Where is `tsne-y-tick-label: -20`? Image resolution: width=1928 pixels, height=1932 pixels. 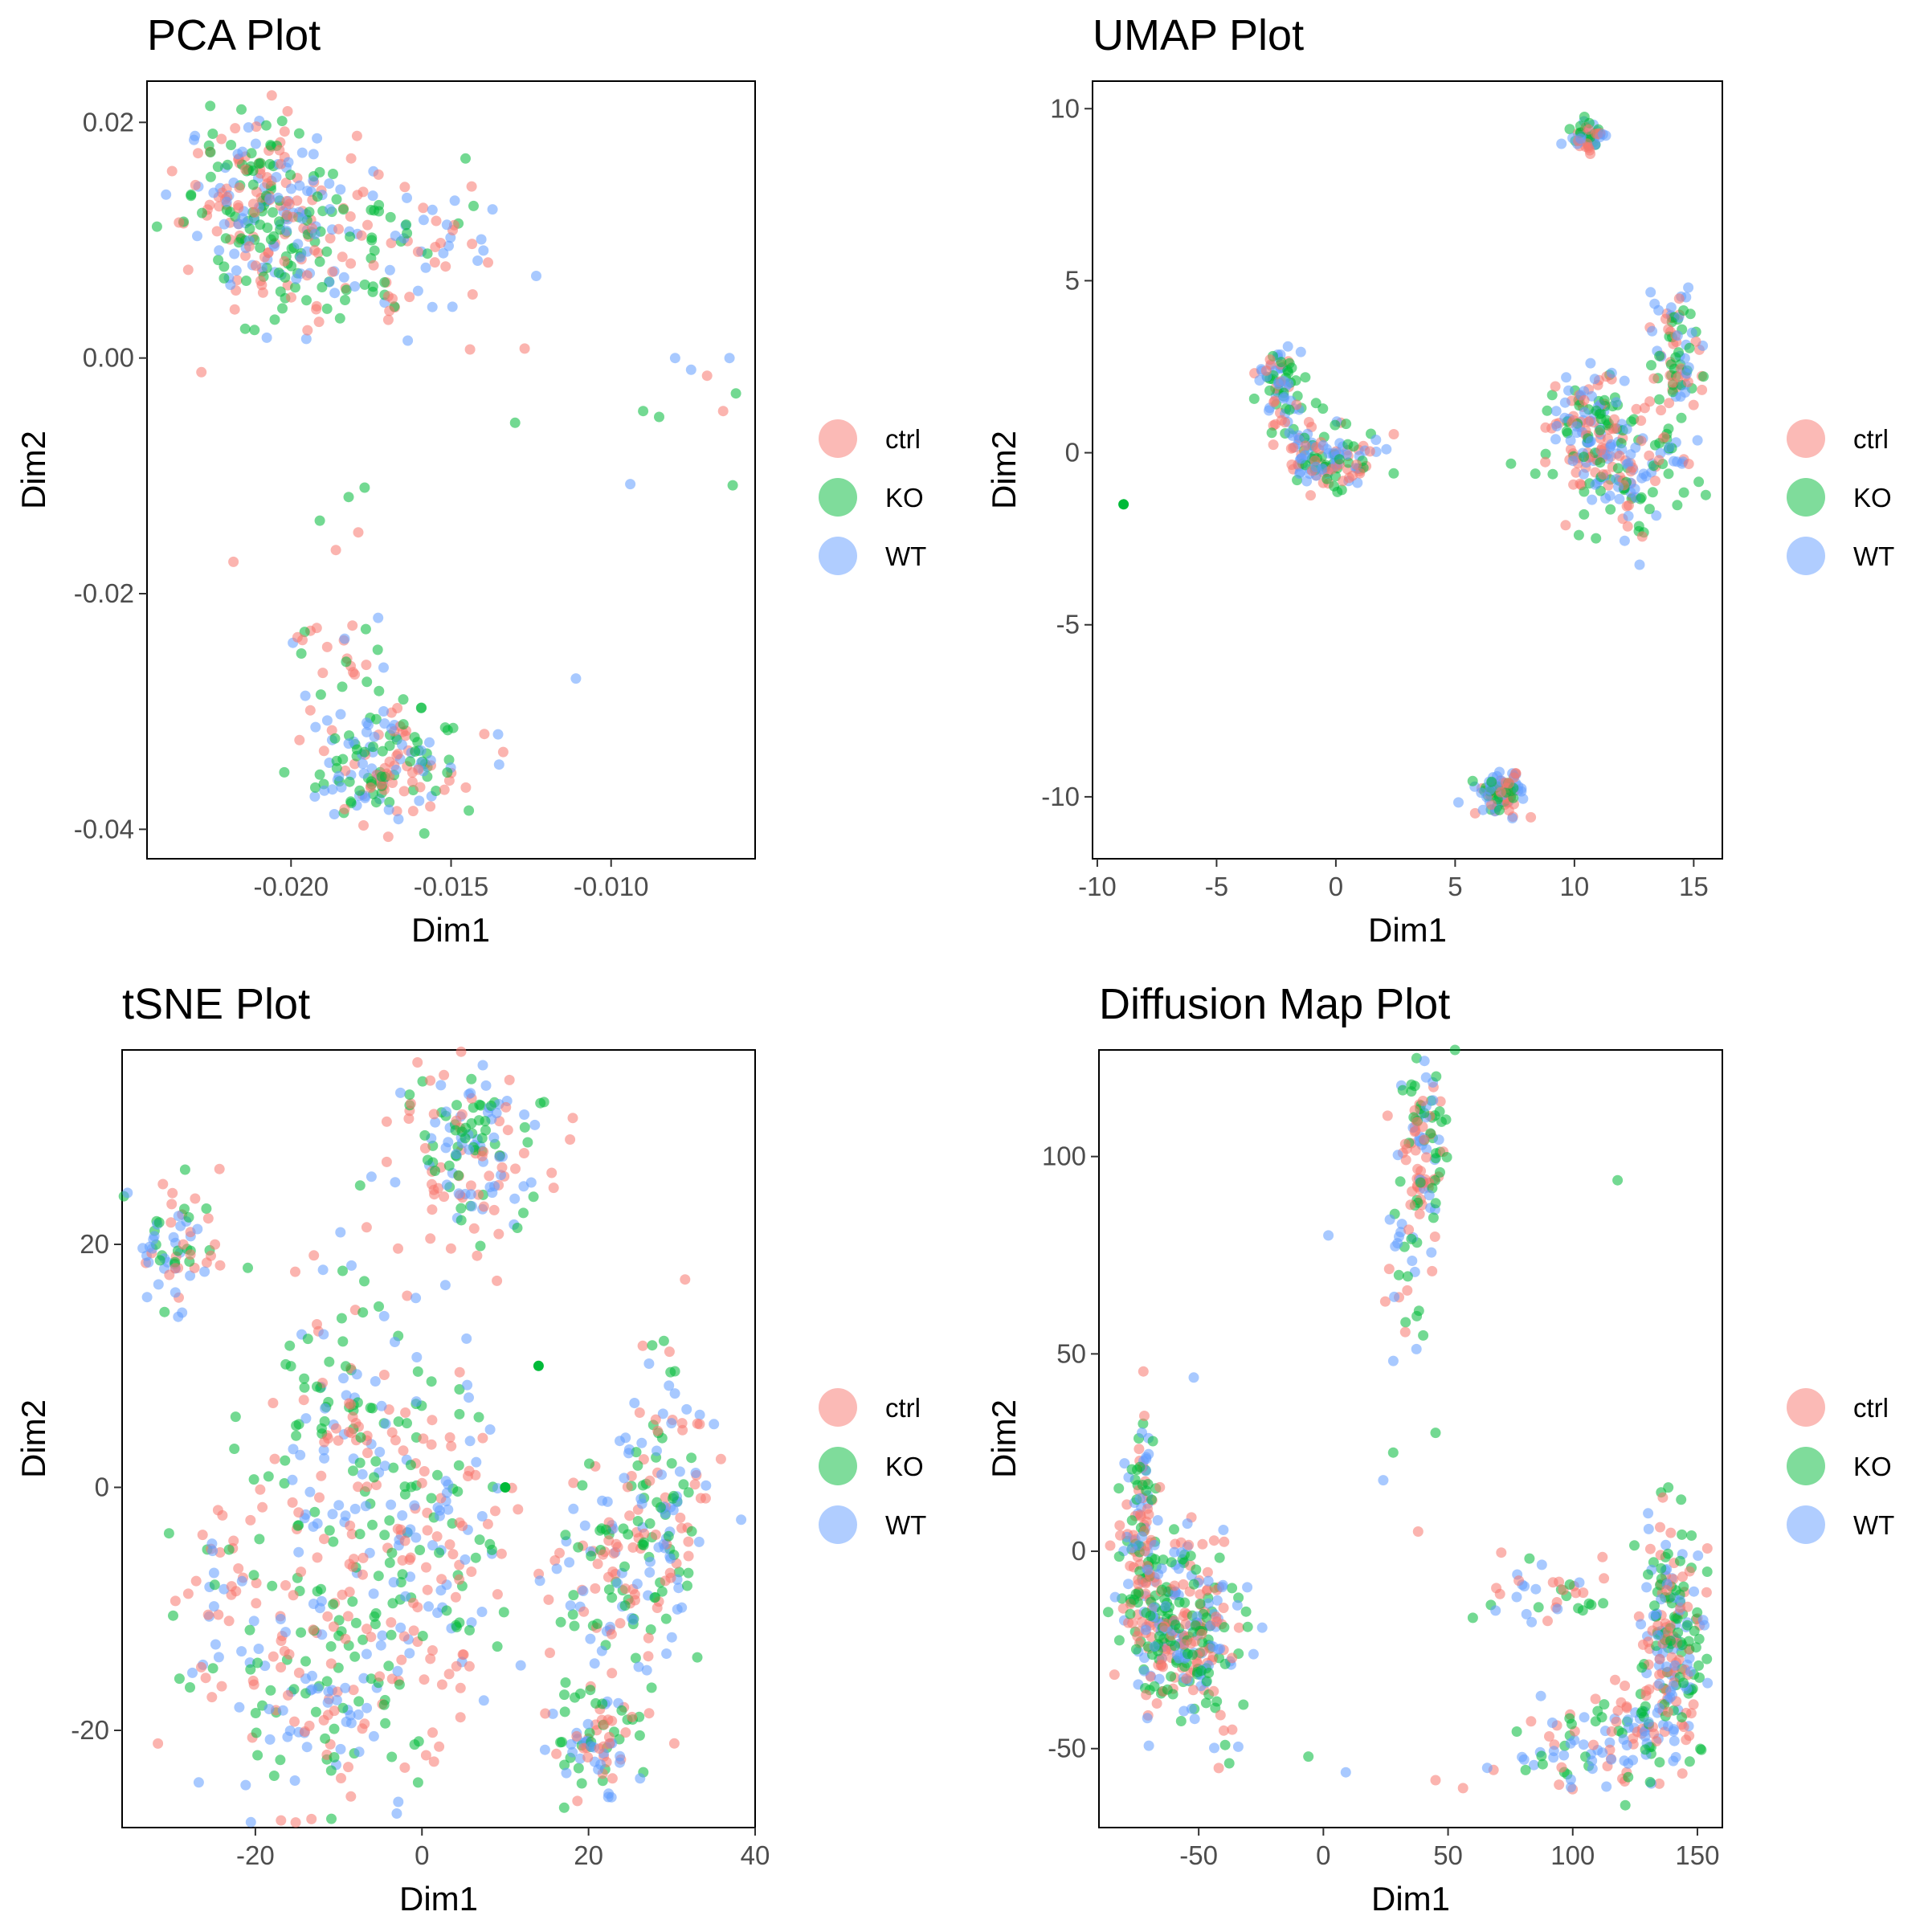 tsne-y-tick-label: -20 is located at coordinates (90, 1730).